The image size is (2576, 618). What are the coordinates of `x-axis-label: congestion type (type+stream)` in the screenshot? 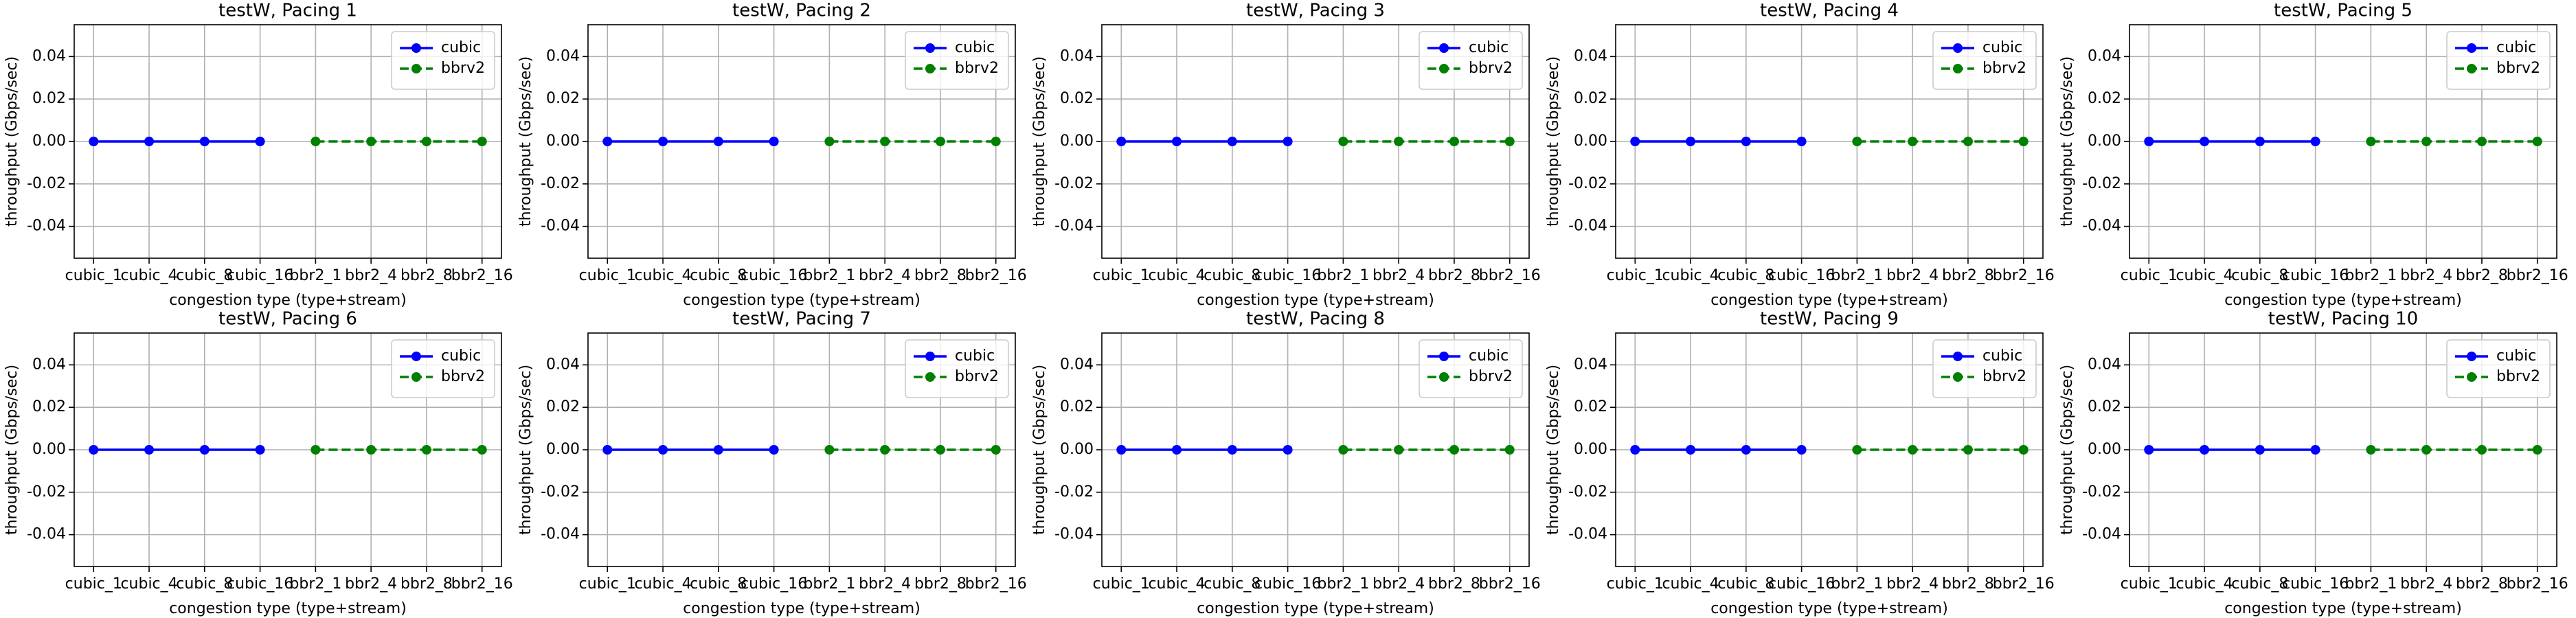 It's located at (1315, 300).